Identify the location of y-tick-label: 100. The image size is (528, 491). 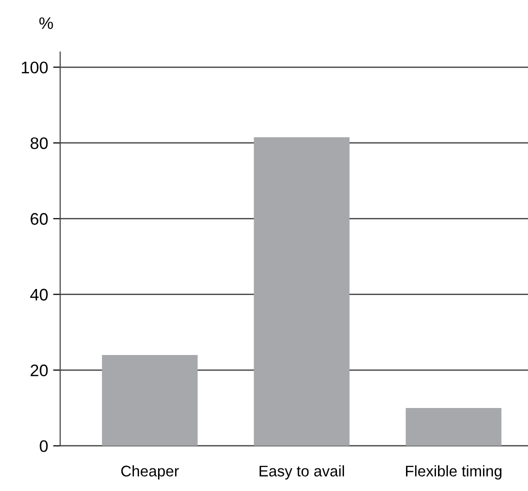
(35, 68).